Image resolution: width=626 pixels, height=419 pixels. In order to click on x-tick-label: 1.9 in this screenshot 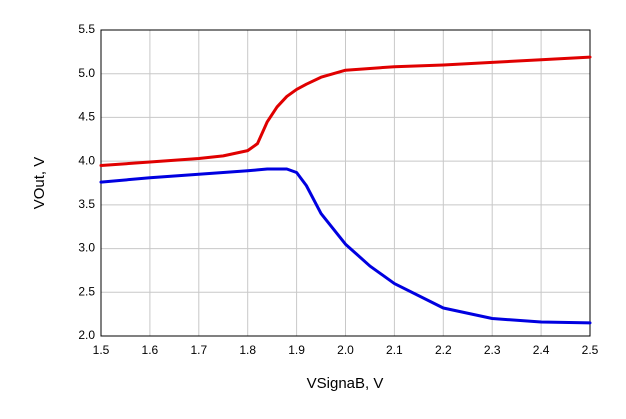, I will do `click(296, 350)`.